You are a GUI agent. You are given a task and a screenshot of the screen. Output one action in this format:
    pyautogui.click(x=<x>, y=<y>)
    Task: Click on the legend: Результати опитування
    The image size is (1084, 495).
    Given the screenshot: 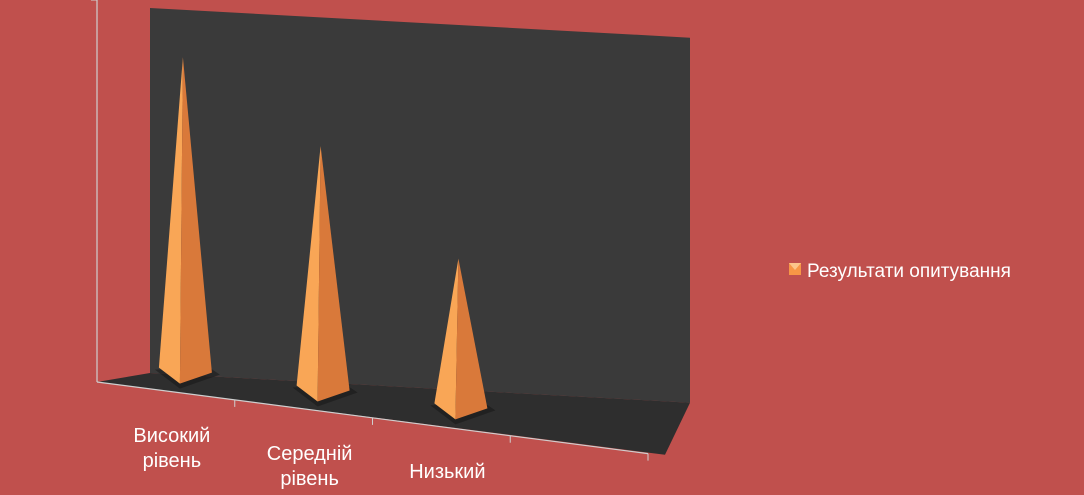 What is the action you would take?
    pyautogui.click(x=900, y=271)
    